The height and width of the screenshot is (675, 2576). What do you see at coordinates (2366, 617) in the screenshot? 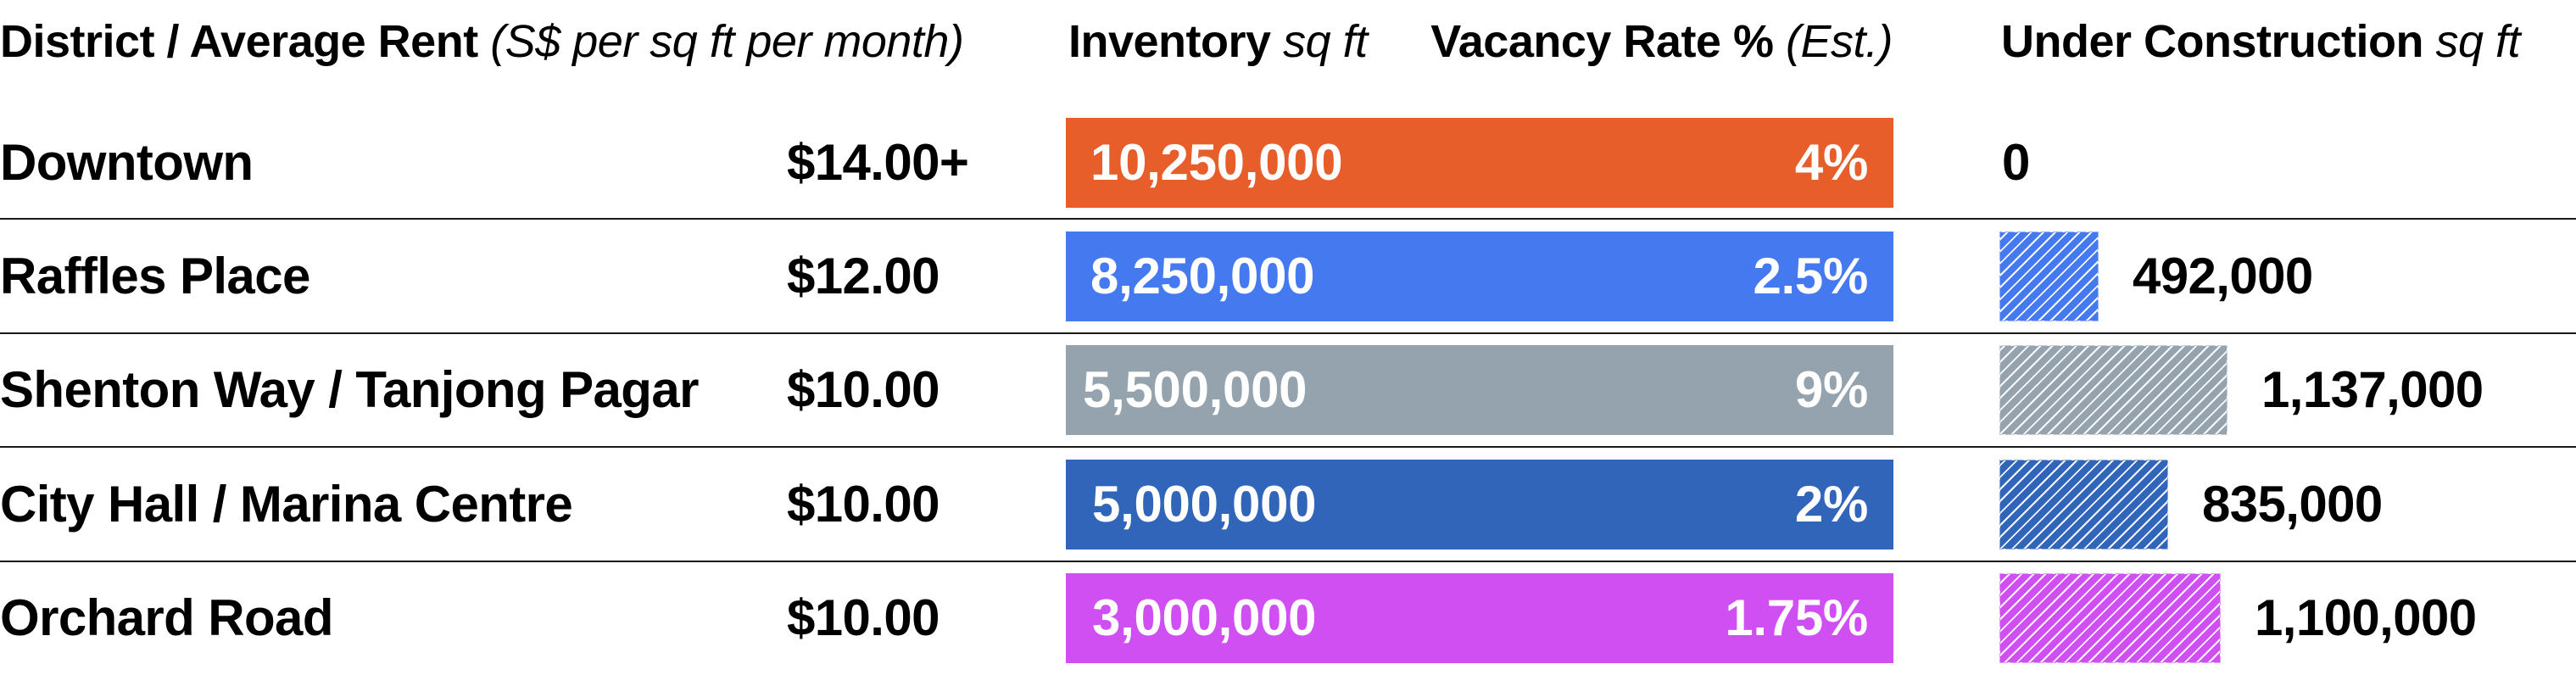
I see `under-construction-value: 1,100,000` at bounding box center [2366, 617].